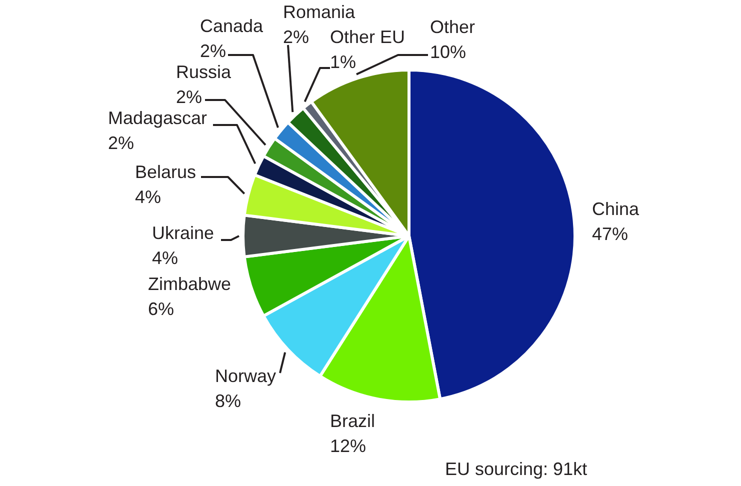 Image resolution: width=741 pixels, height=486 pixels. Describe the element at coordinates (448, 52) in the screenshot. I see `data-label: 10%` at that location.